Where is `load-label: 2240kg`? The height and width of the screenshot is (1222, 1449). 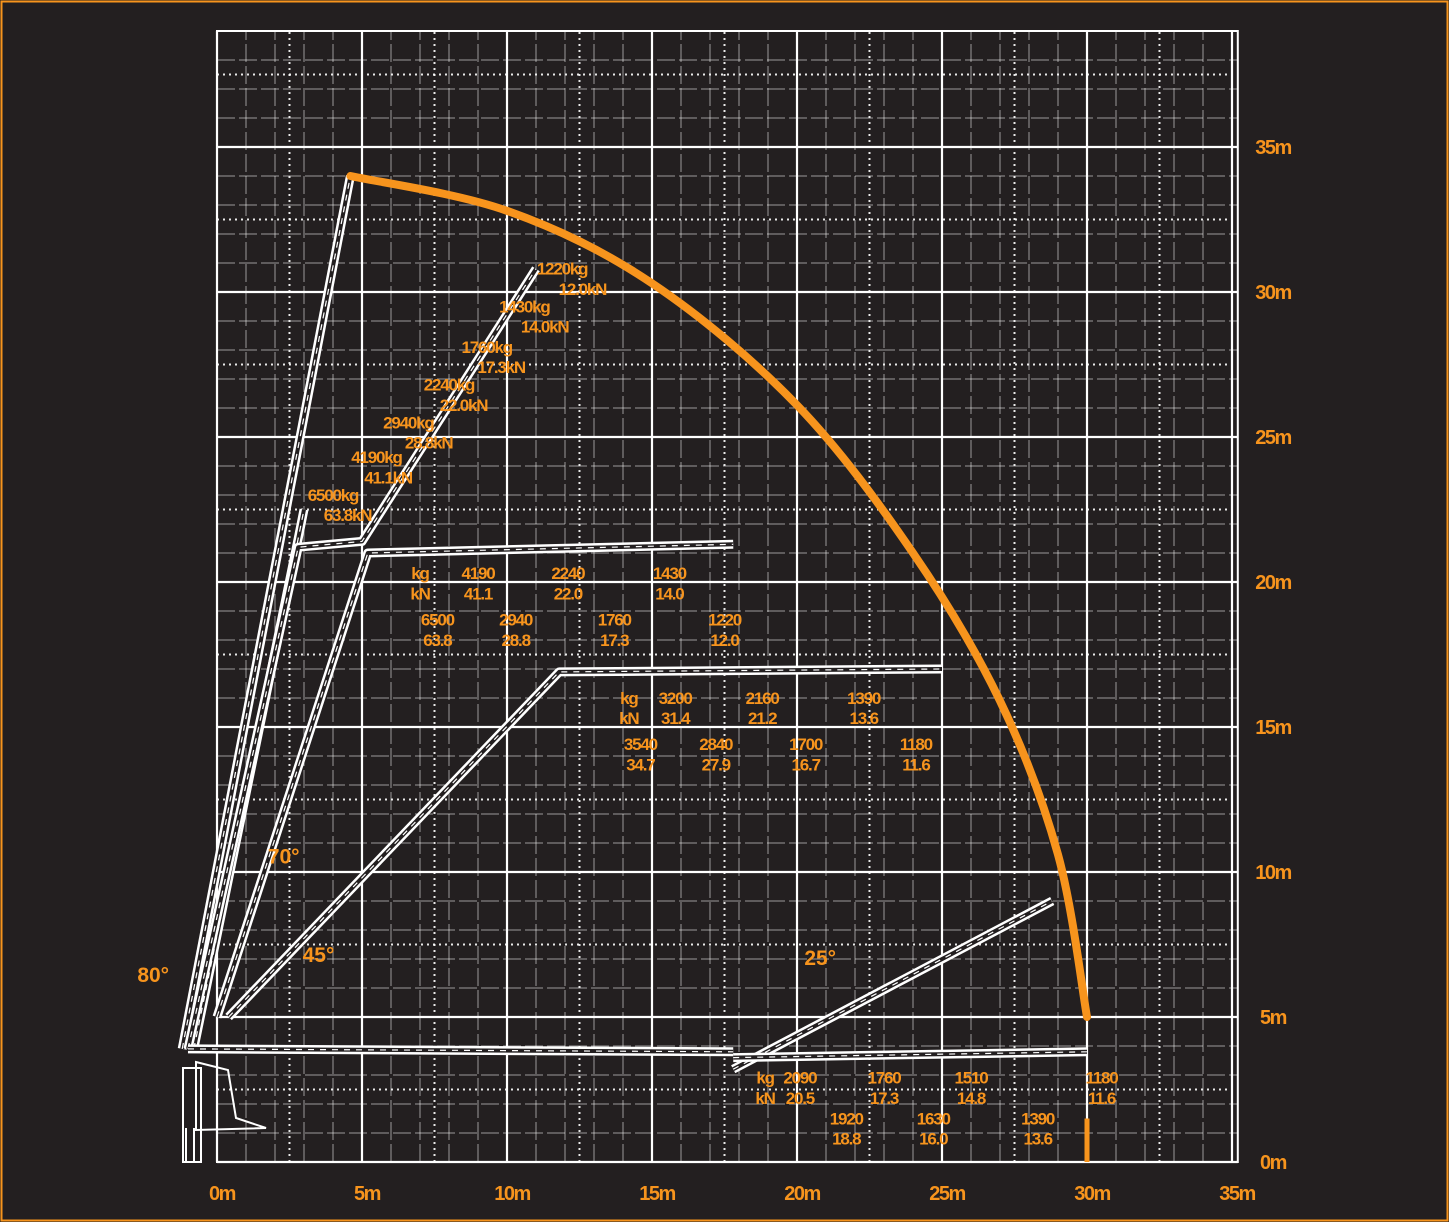 load-label: 2240kg is located at coordinates (449, 385).